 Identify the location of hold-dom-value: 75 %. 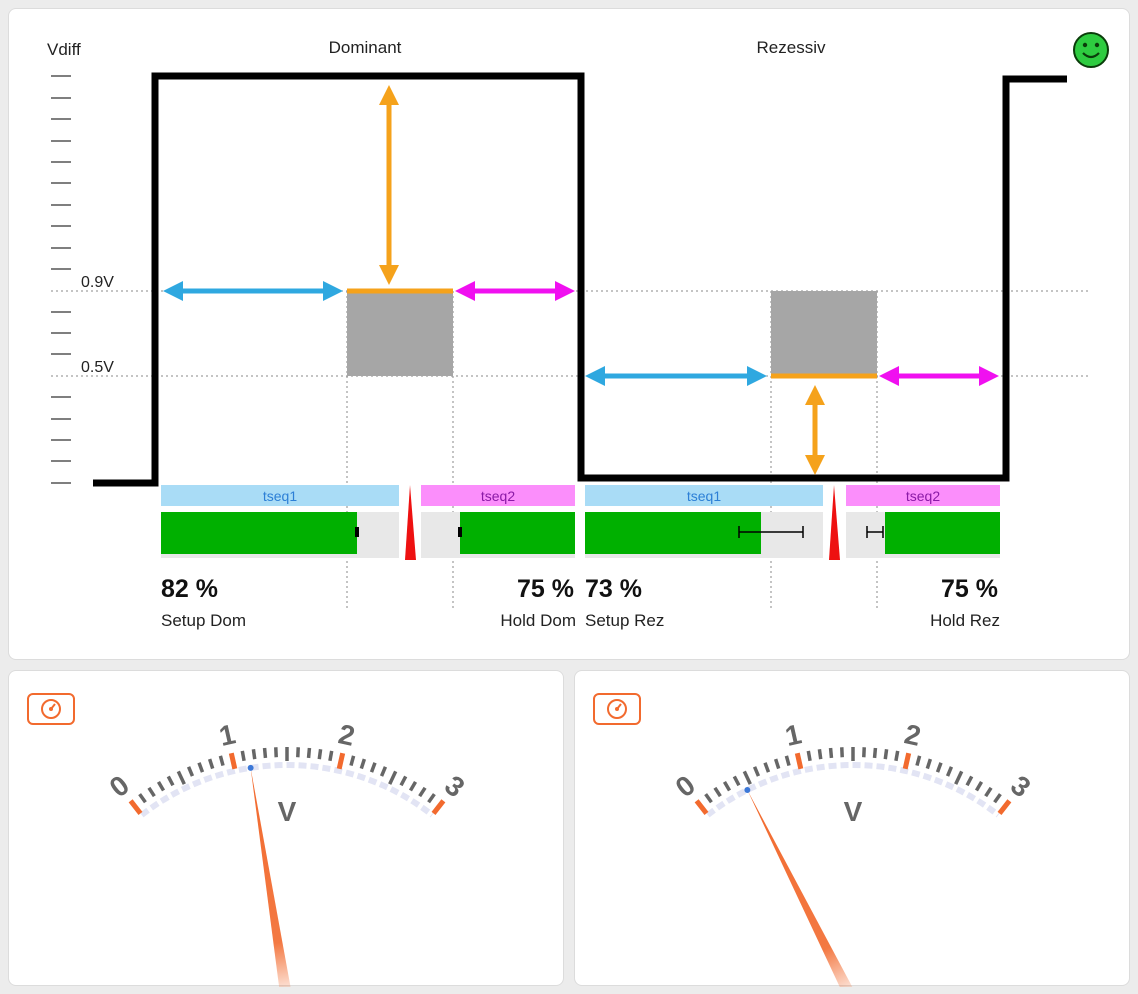
(545, 589).